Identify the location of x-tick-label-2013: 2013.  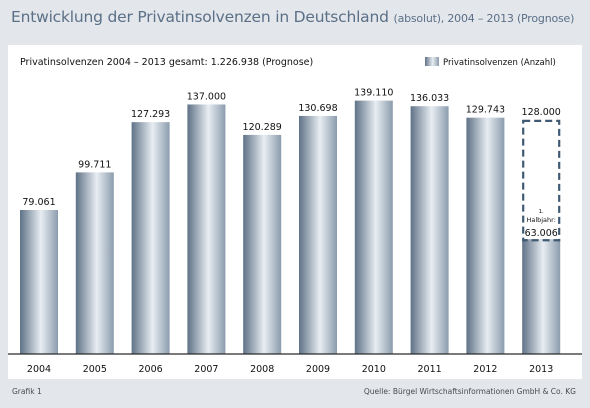
(541, 369).